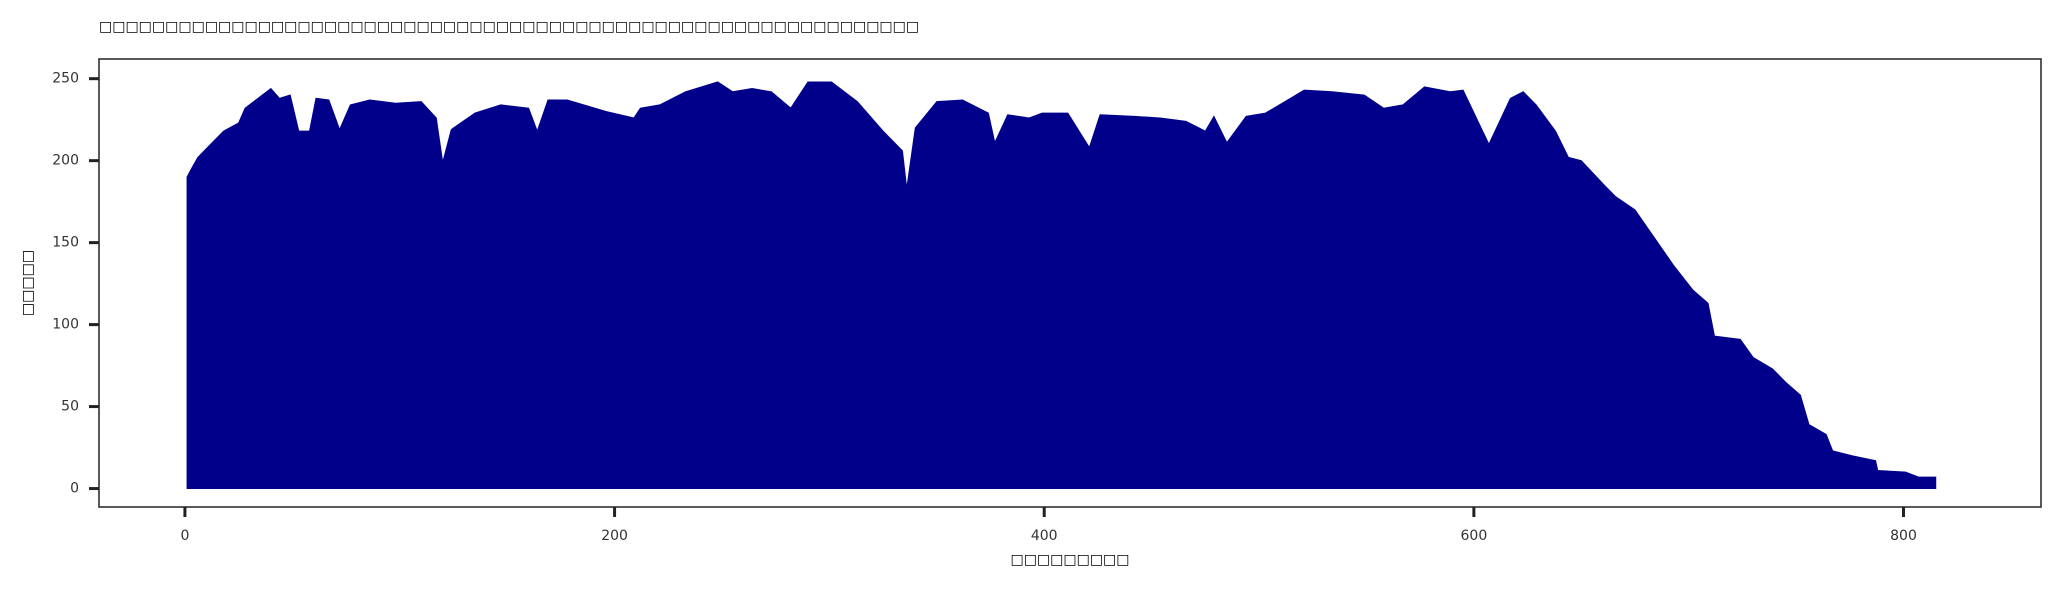 The width and height of the screenshot is (2066, 594). I want to click on y-tick-label: 200, so click(65, 161).